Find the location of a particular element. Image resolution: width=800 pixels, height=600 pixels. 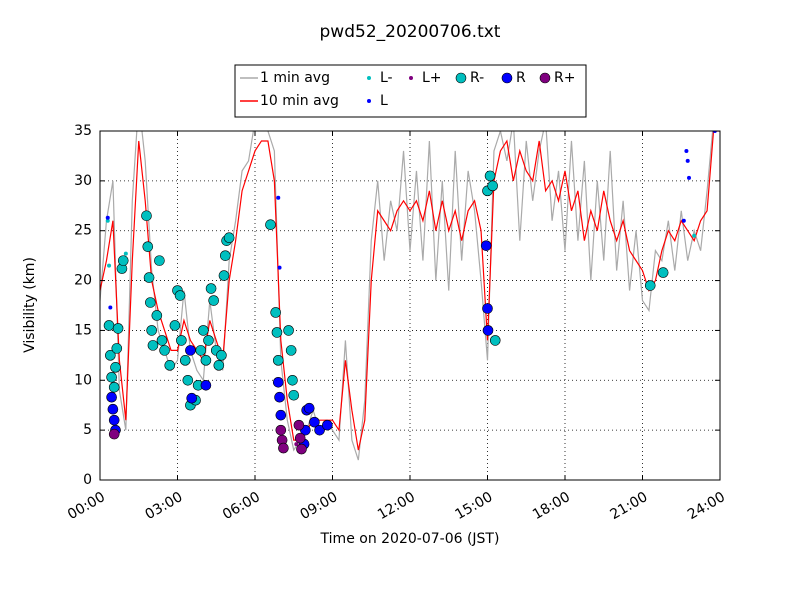

legend-label: L- is located at coordinates (386, 78).